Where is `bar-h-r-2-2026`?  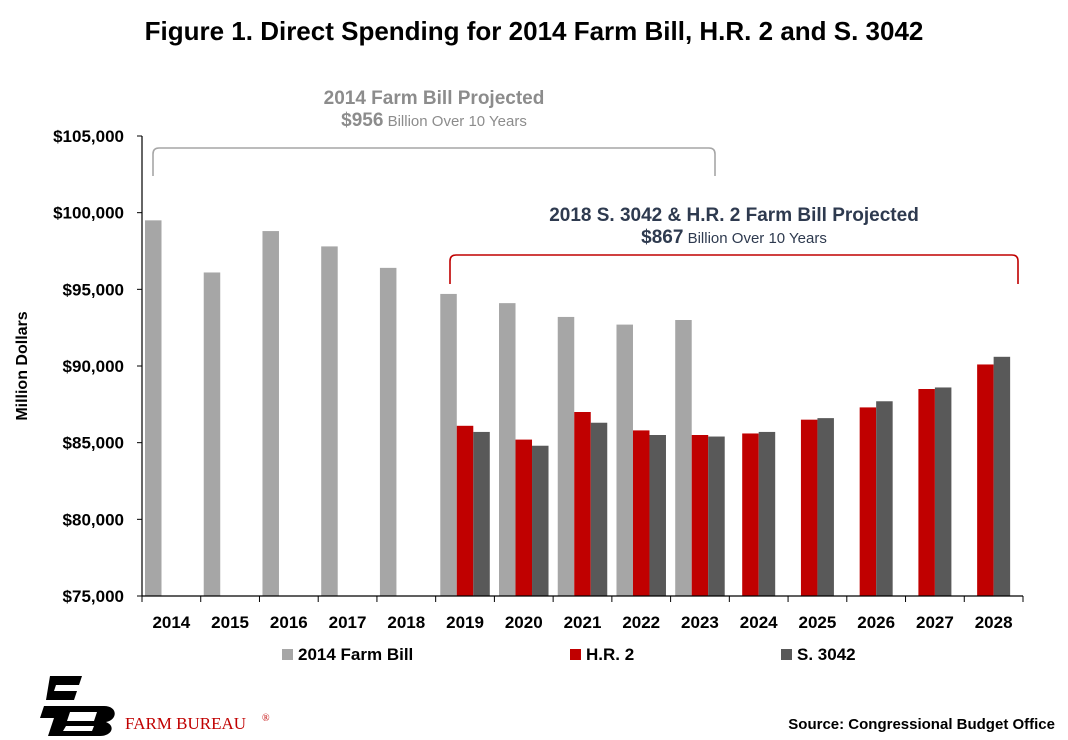 bar-h-r-2-2026 is located at coordinates (868, 501).